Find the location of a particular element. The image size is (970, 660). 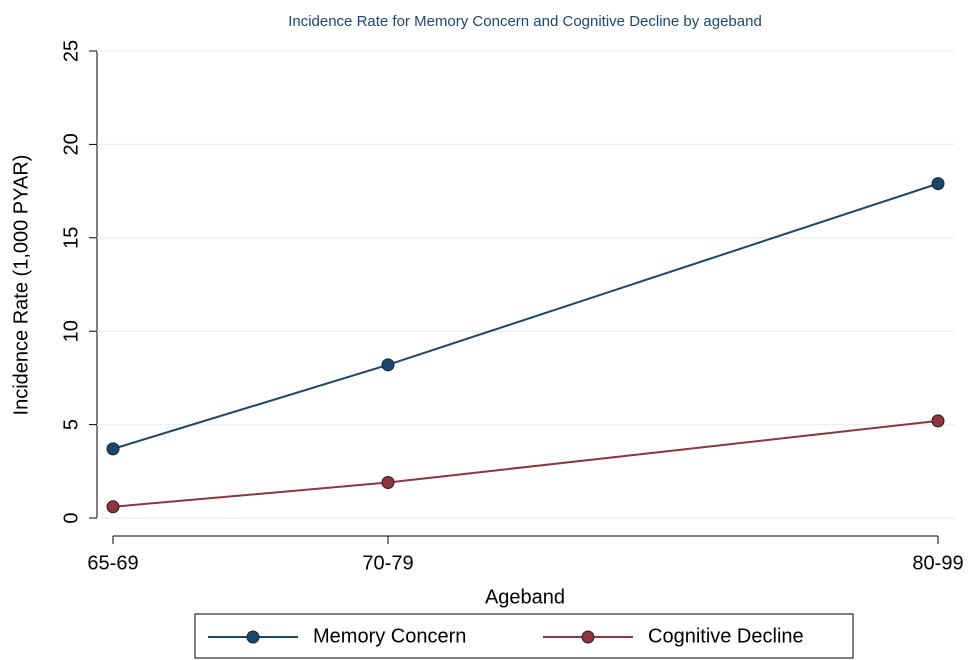

y-axis-title: Incidence Rate (1,000 PYAR) is located at coordinates (21, 285).